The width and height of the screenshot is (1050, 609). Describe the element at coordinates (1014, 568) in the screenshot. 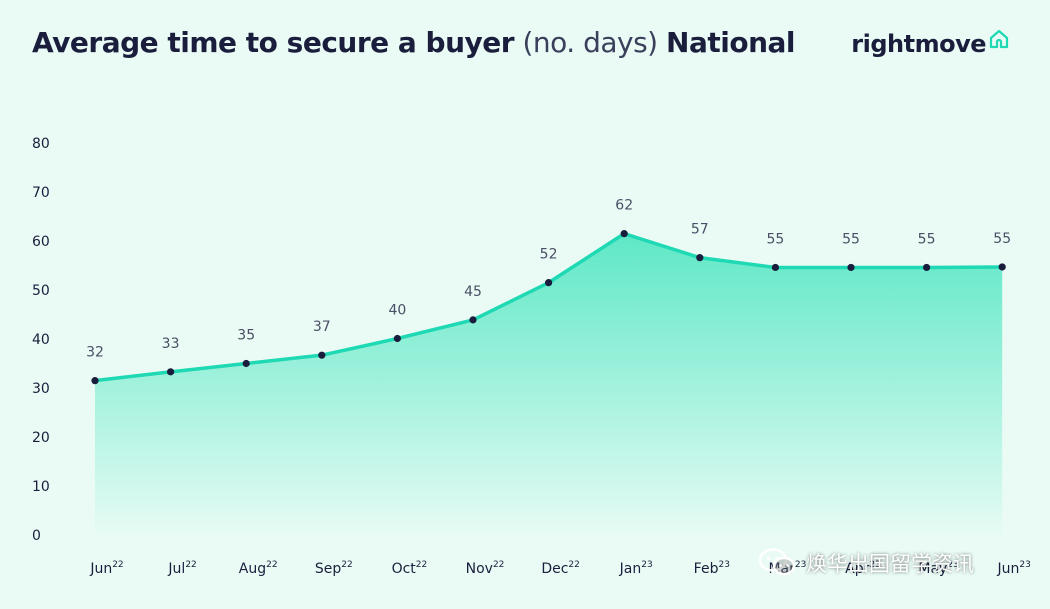

I see `x-tick-label: Jun23` at that location.